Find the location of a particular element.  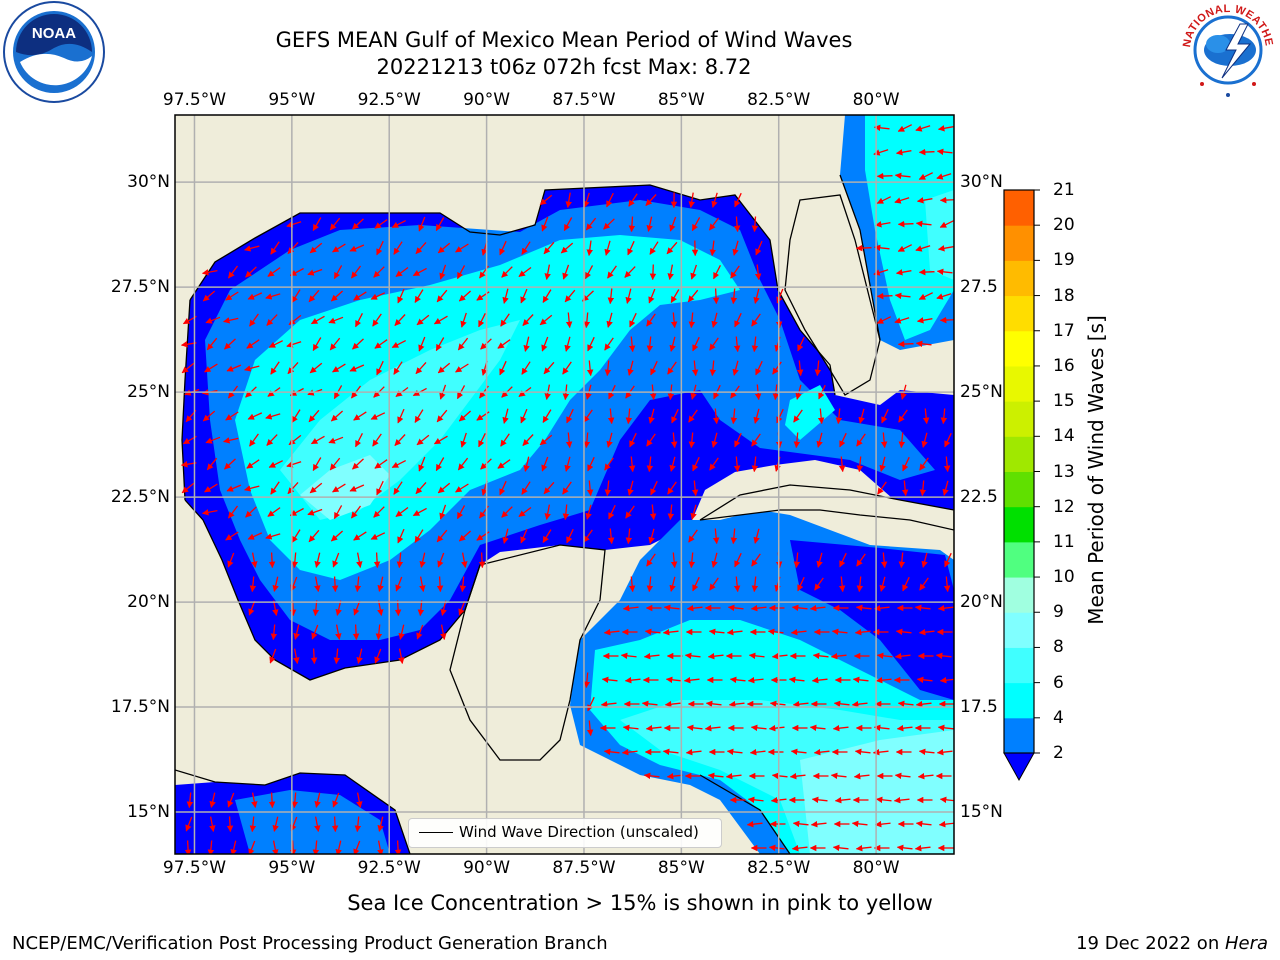

lat-tick-right: 15°N is located at coordinates (981, 812).